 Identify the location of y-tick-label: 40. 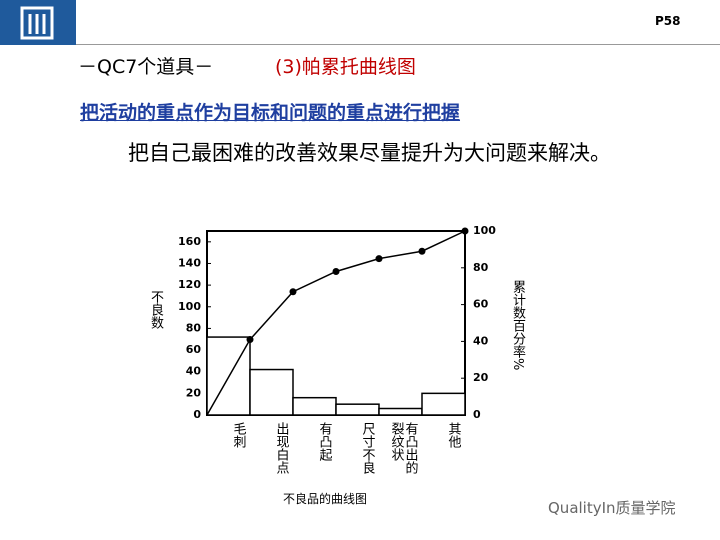
(194, 371).